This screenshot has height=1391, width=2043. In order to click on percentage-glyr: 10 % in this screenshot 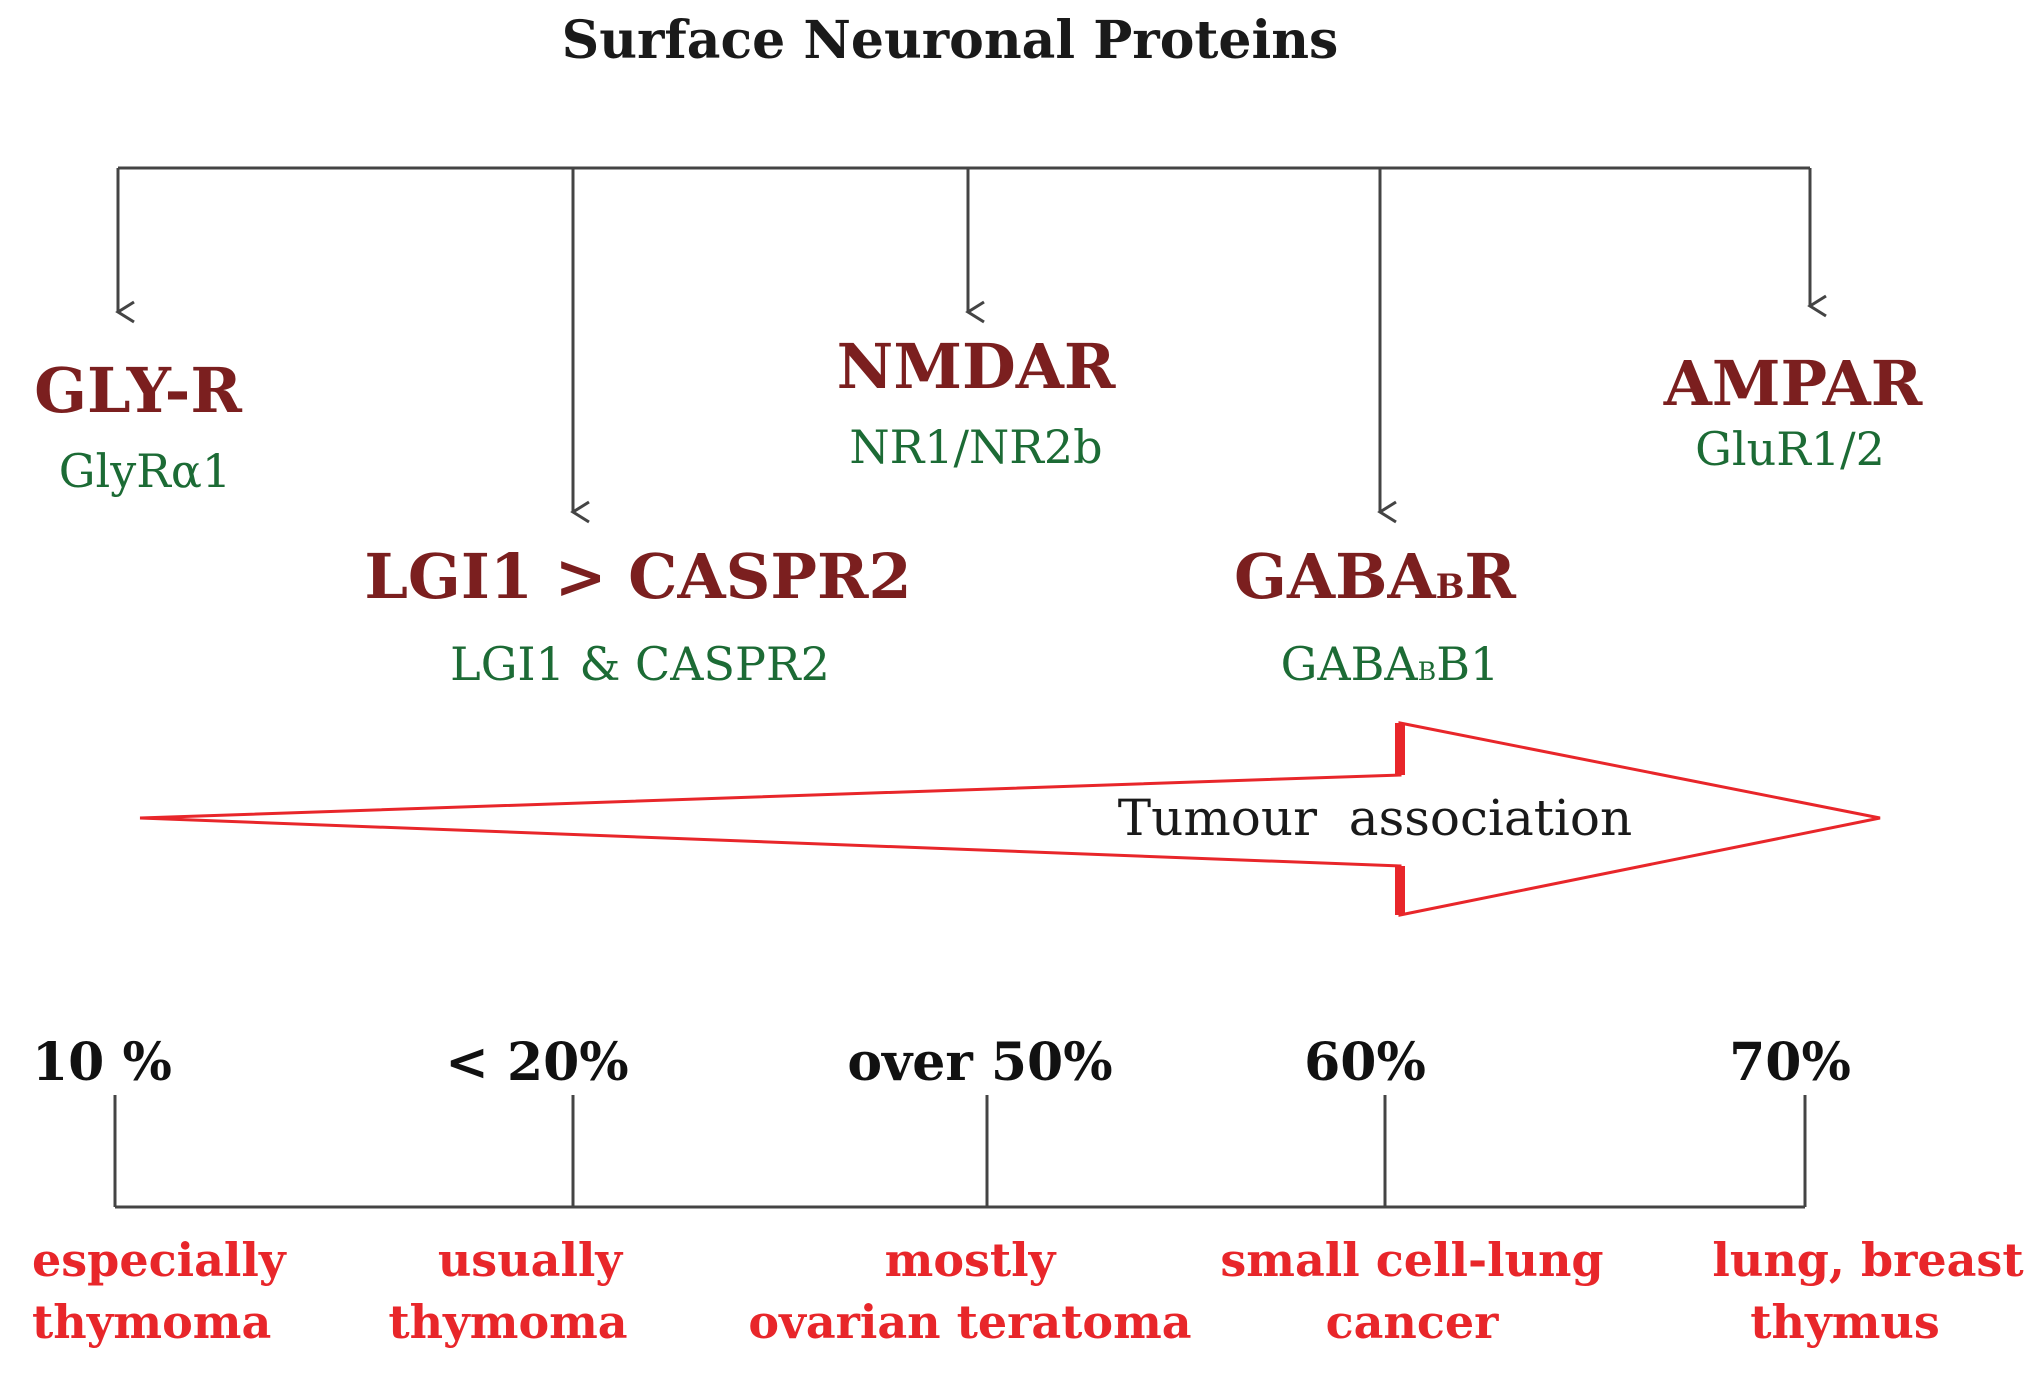, I will do `click(102, 1062)`.